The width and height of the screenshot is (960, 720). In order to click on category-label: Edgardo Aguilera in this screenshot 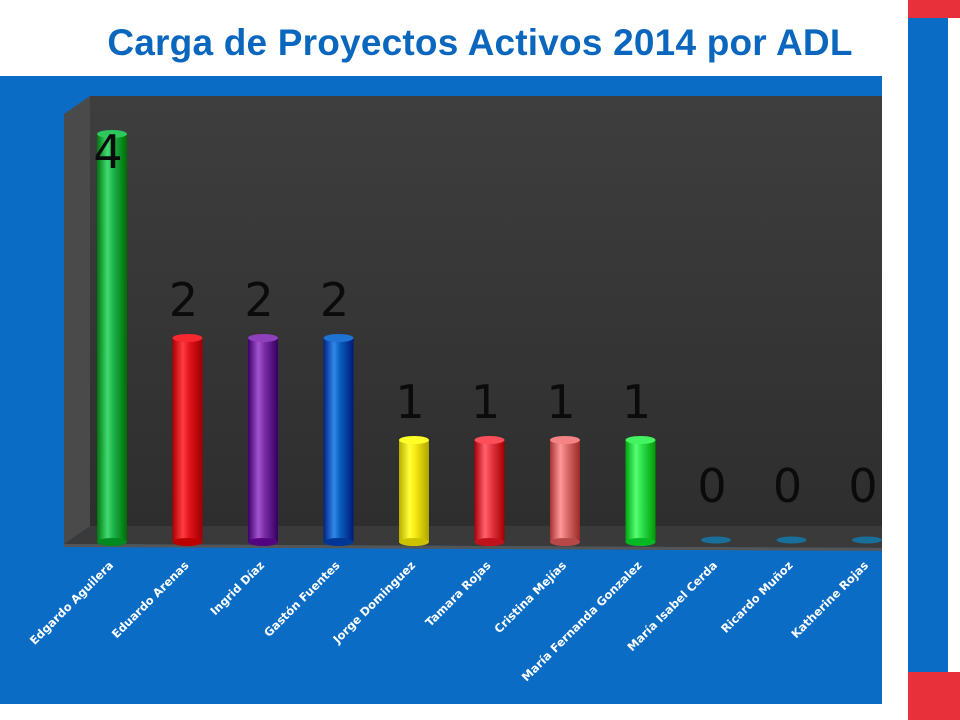, I will do `click(71, 602)`.